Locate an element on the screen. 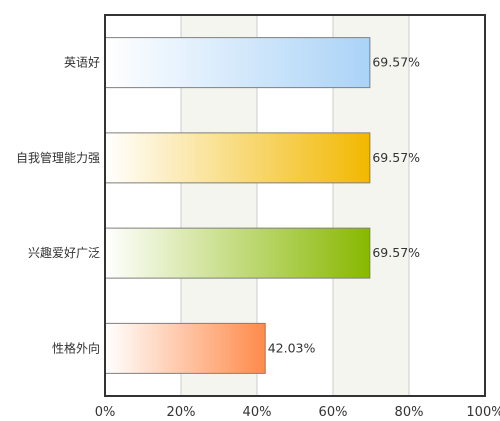  category-label-1: 自我管理能力强 is located at coordinates (58, 157).